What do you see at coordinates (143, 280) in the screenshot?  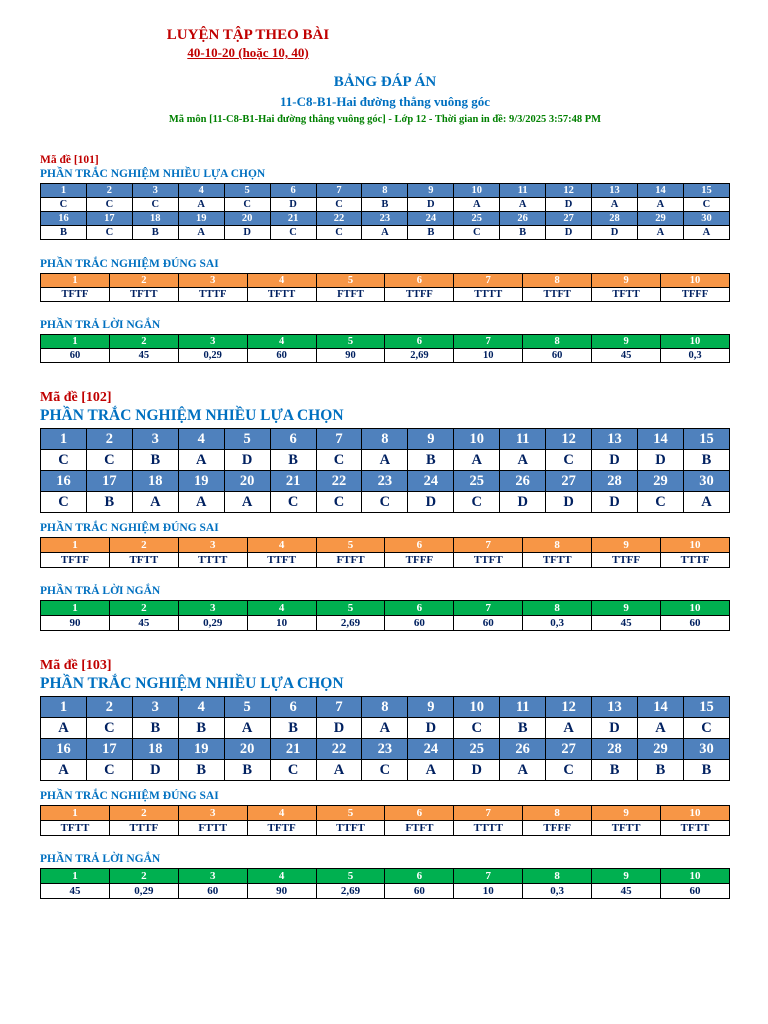 I see `tf-number-cell: 2` at bounding box center [143, 280].